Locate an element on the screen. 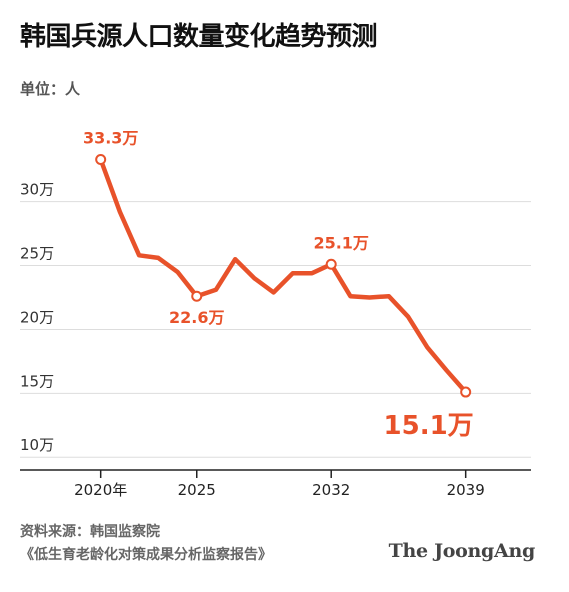  y-tick-label: 10万 is located at coordinates (37, 445).